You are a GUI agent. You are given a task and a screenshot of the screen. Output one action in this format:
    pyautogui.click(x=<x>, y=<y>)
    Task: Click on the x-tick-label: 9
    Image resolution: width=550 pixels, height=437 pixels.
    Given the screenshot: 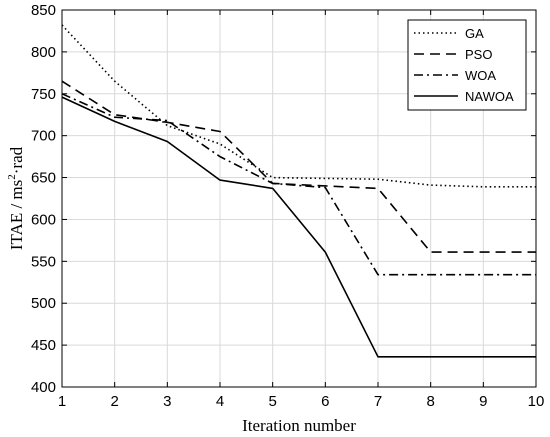 What is the action you would take?
    pyautogui.click(x=483, y=401)
    